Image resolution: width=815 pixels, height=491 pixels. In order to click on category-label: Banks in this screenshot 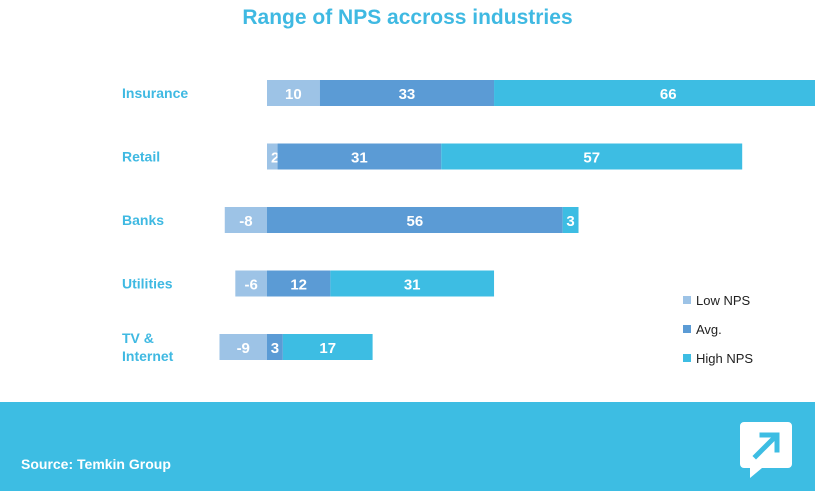, I will do `click(143, 220)`.